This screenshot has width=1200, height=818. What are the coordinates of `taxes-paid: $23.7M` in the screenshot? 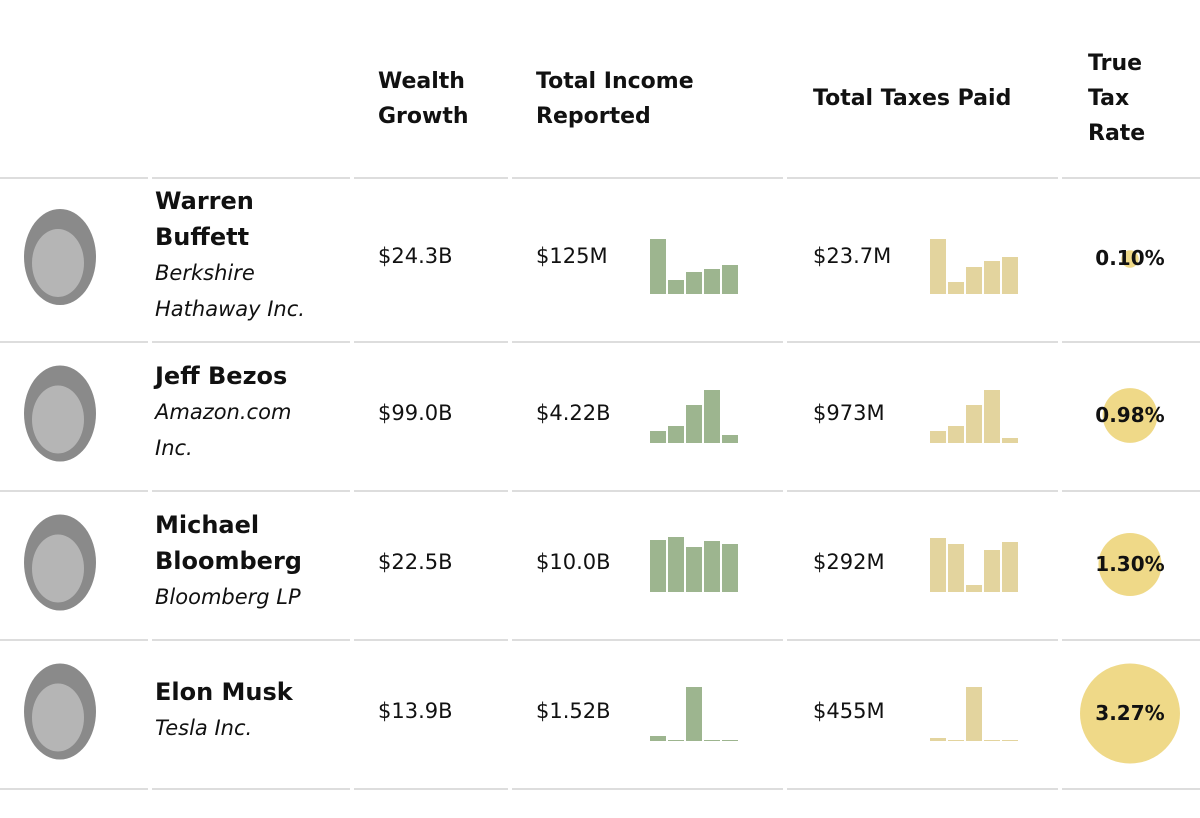 It's located at (852, 256).